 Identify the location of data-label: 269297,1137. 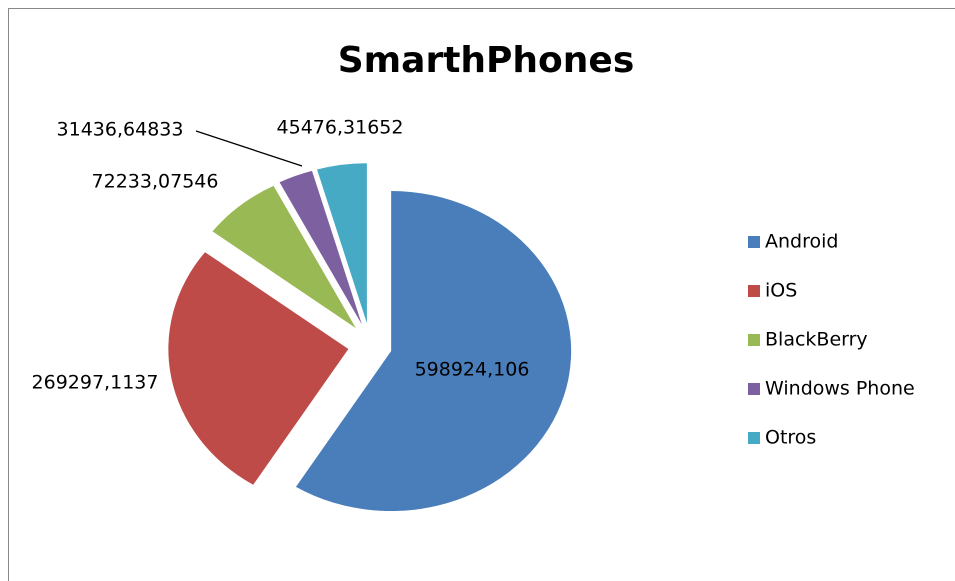
(95, 383).